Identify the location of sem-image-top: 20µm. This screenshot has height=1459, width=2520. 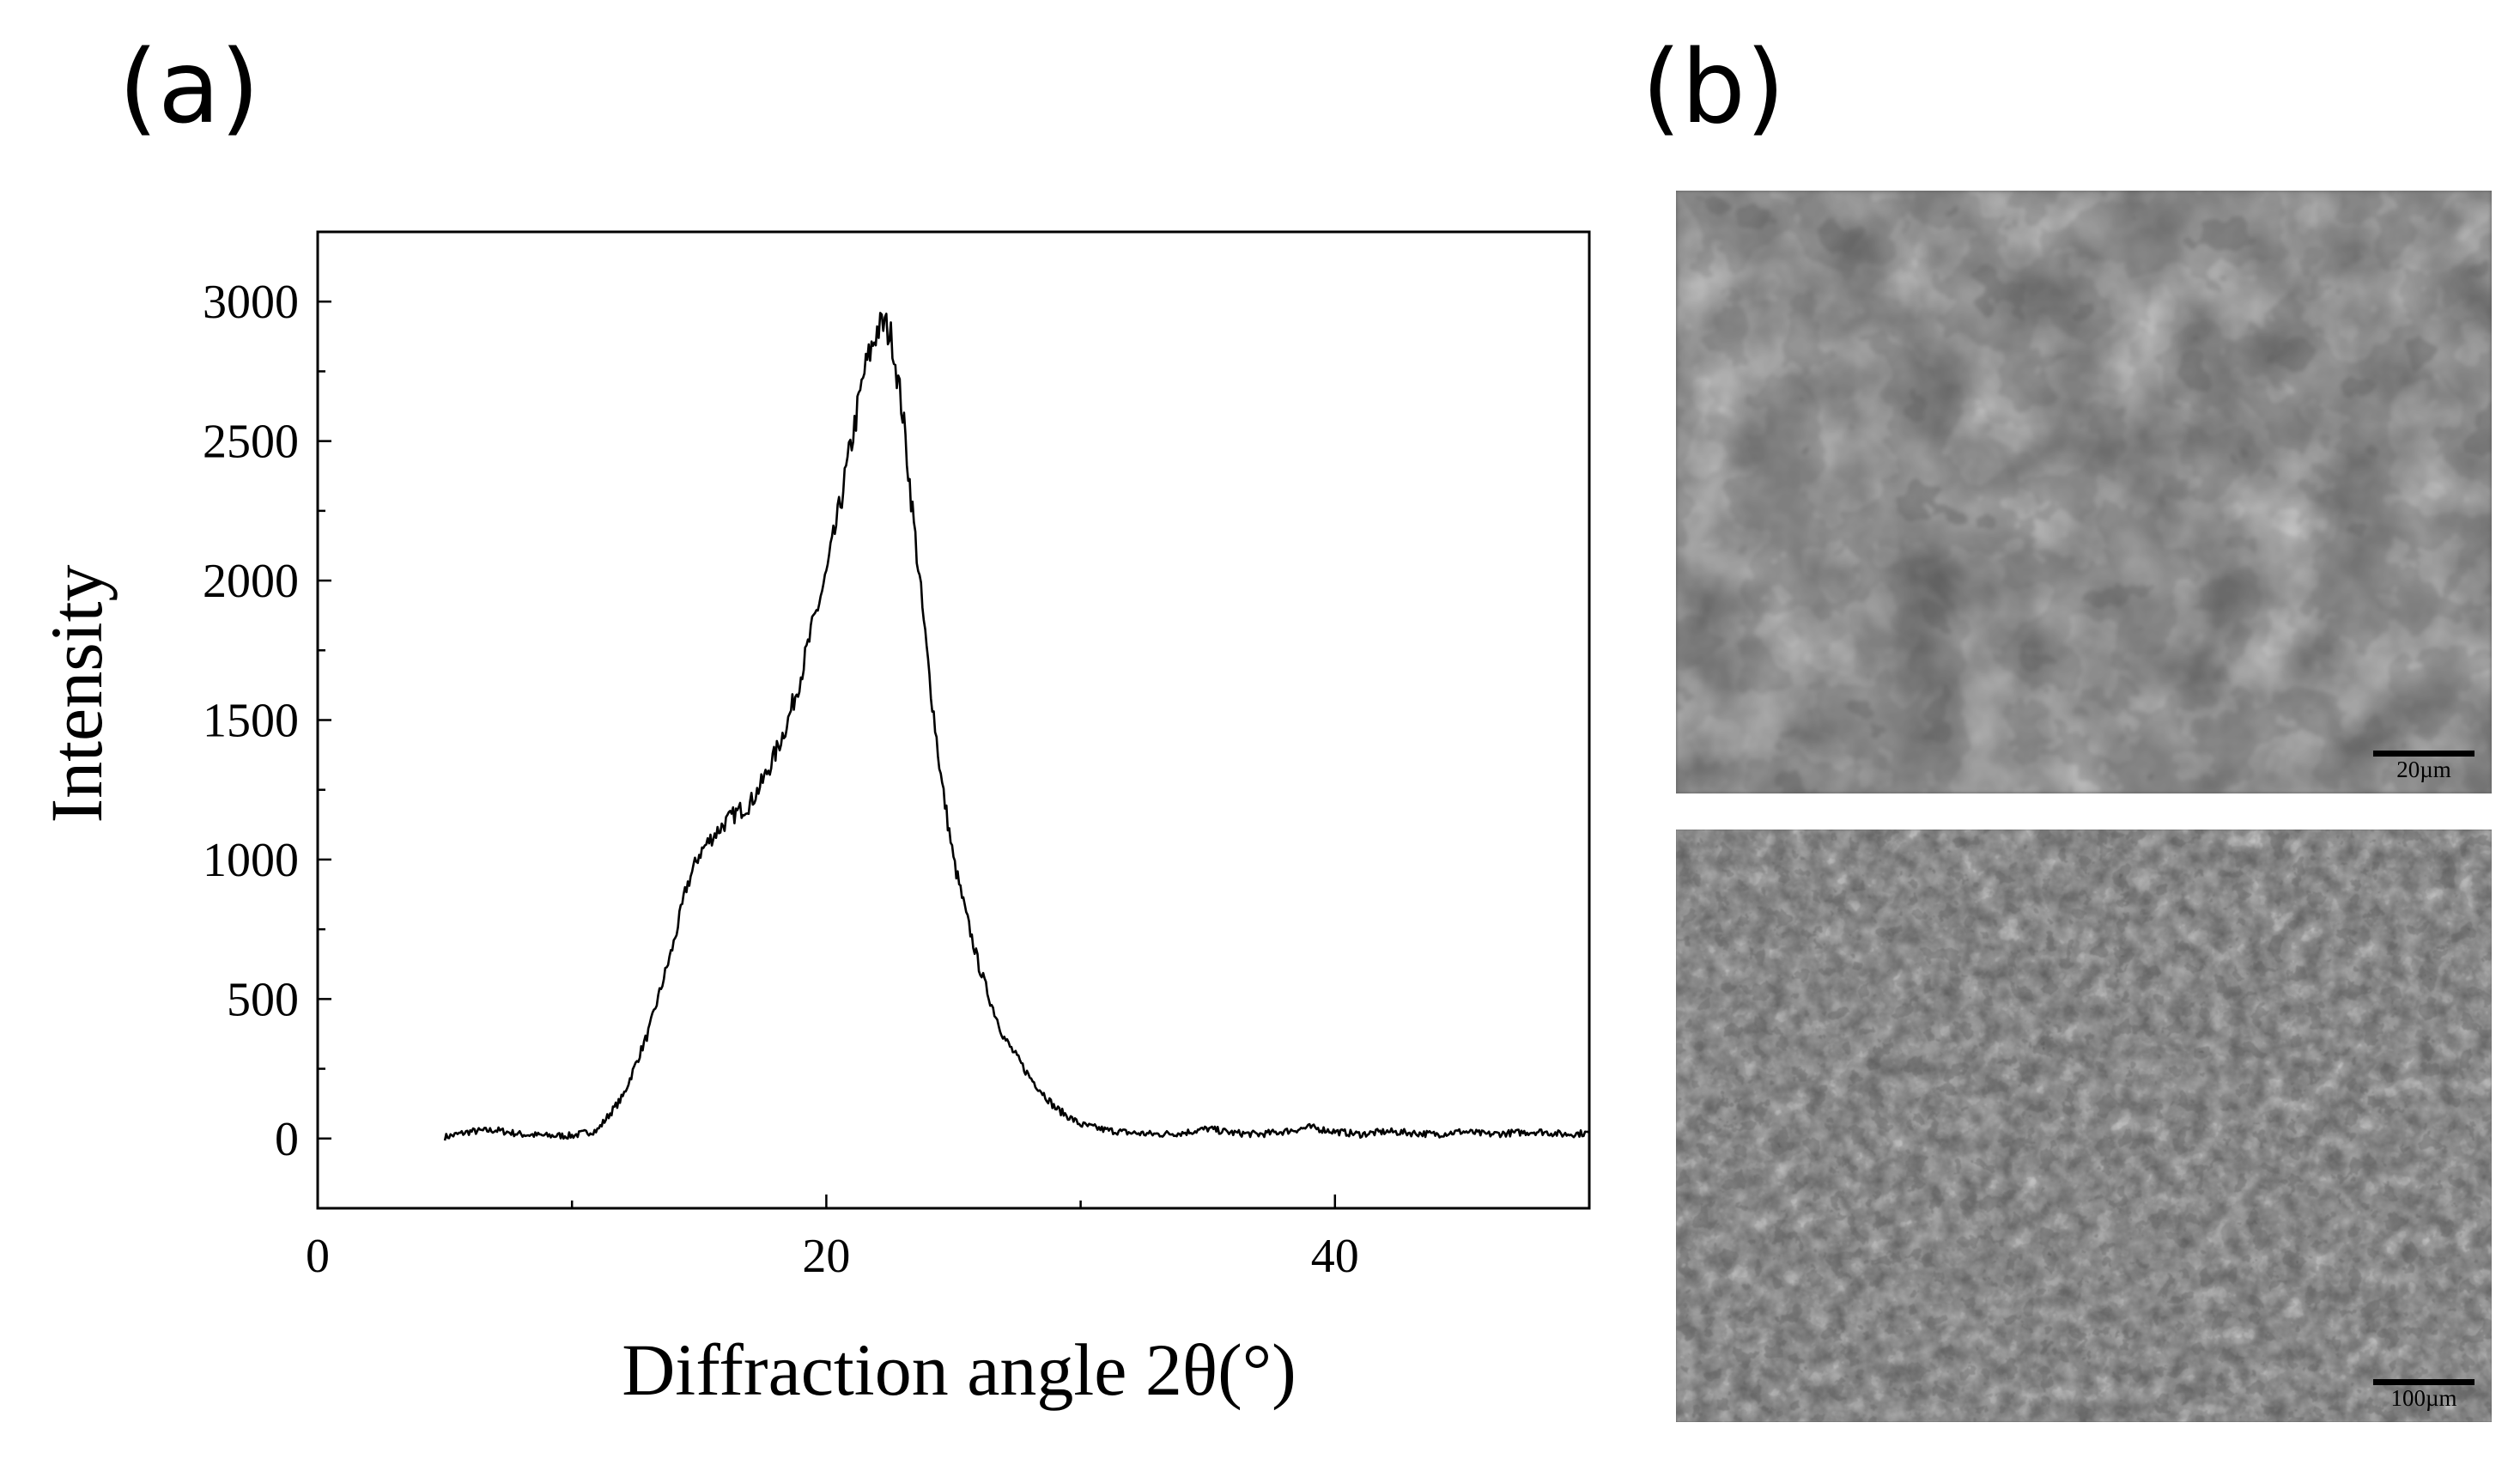
(2084, 492).